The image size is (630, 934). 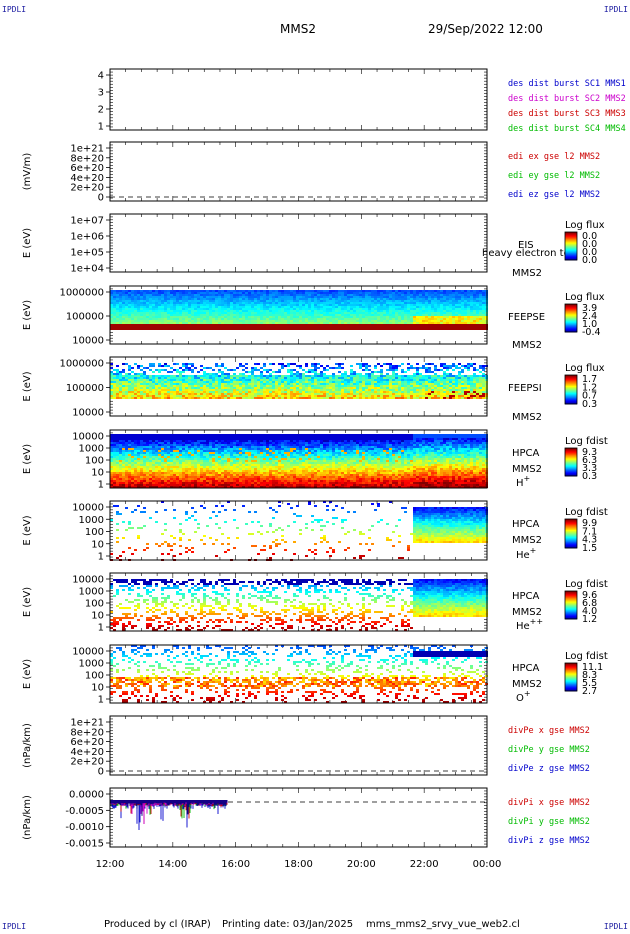 I want to click on legend-p11: divPi z gse MMS2, so click(x=549, y=841).